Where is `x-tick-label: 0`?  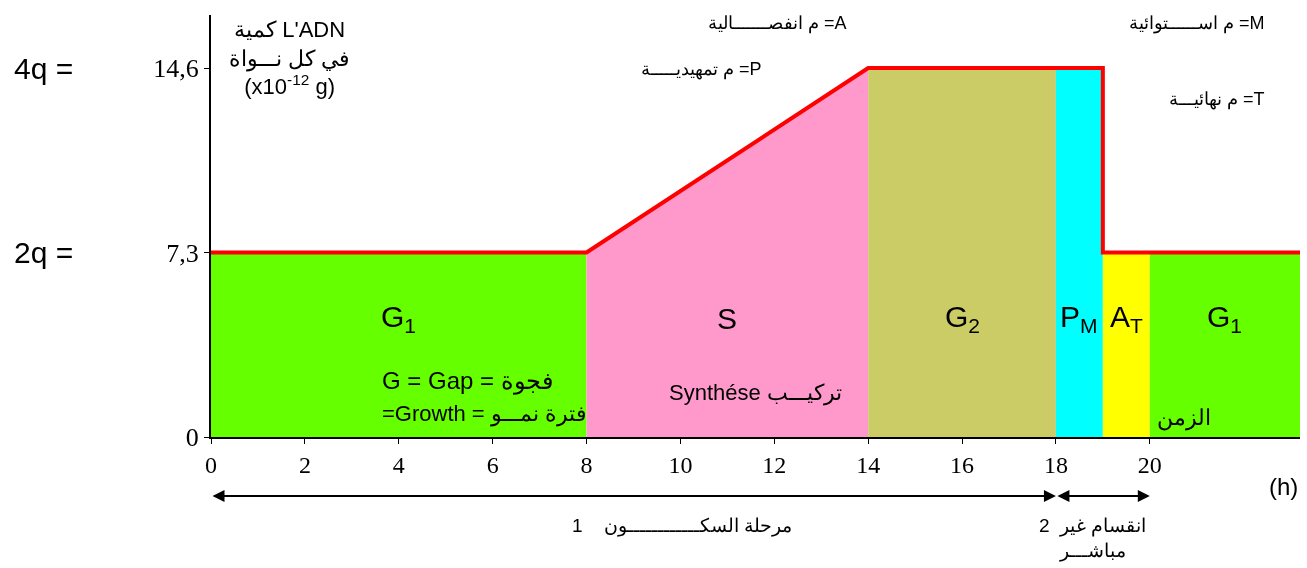 x-tick-label: 0 is located at coordinates (211, 464).